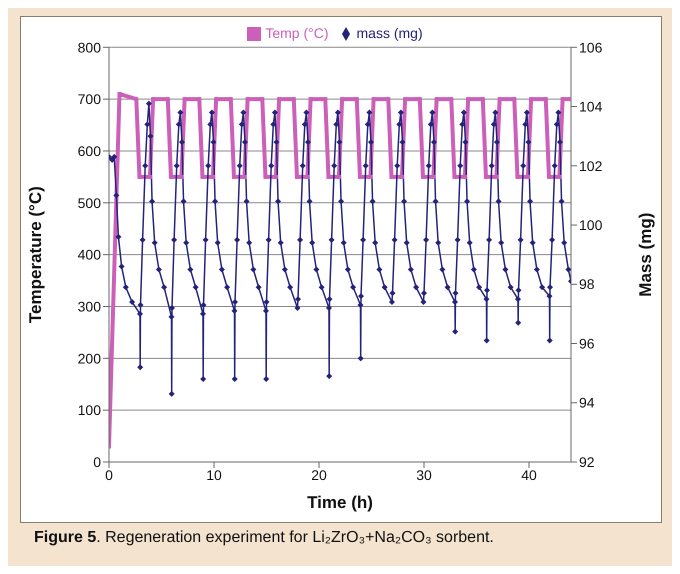  I want to click on x-axis-title: Time (h), so click(340, 502).